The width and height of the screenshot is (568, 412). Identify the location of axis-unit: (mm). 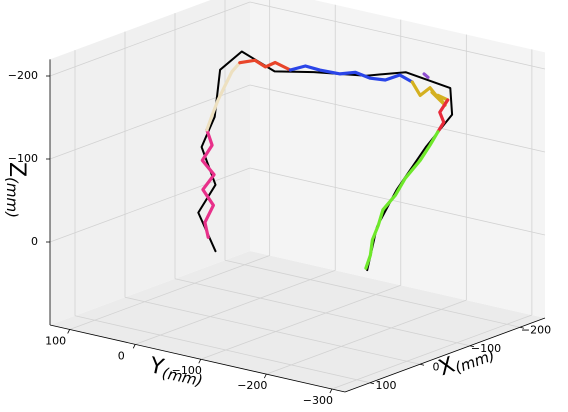
(13, 197).